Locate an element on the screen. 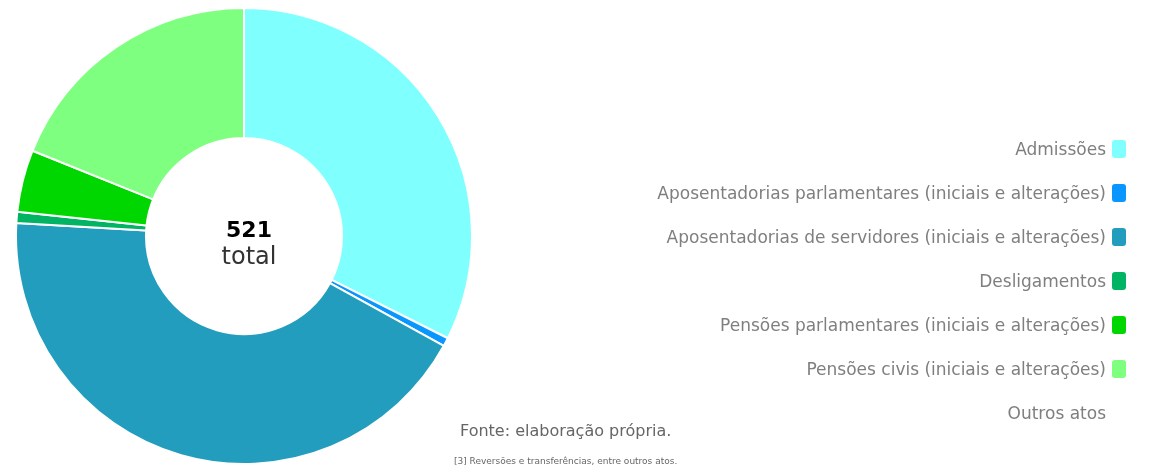  legend-label: Desligamentos is located at coordinates (1043, 281).